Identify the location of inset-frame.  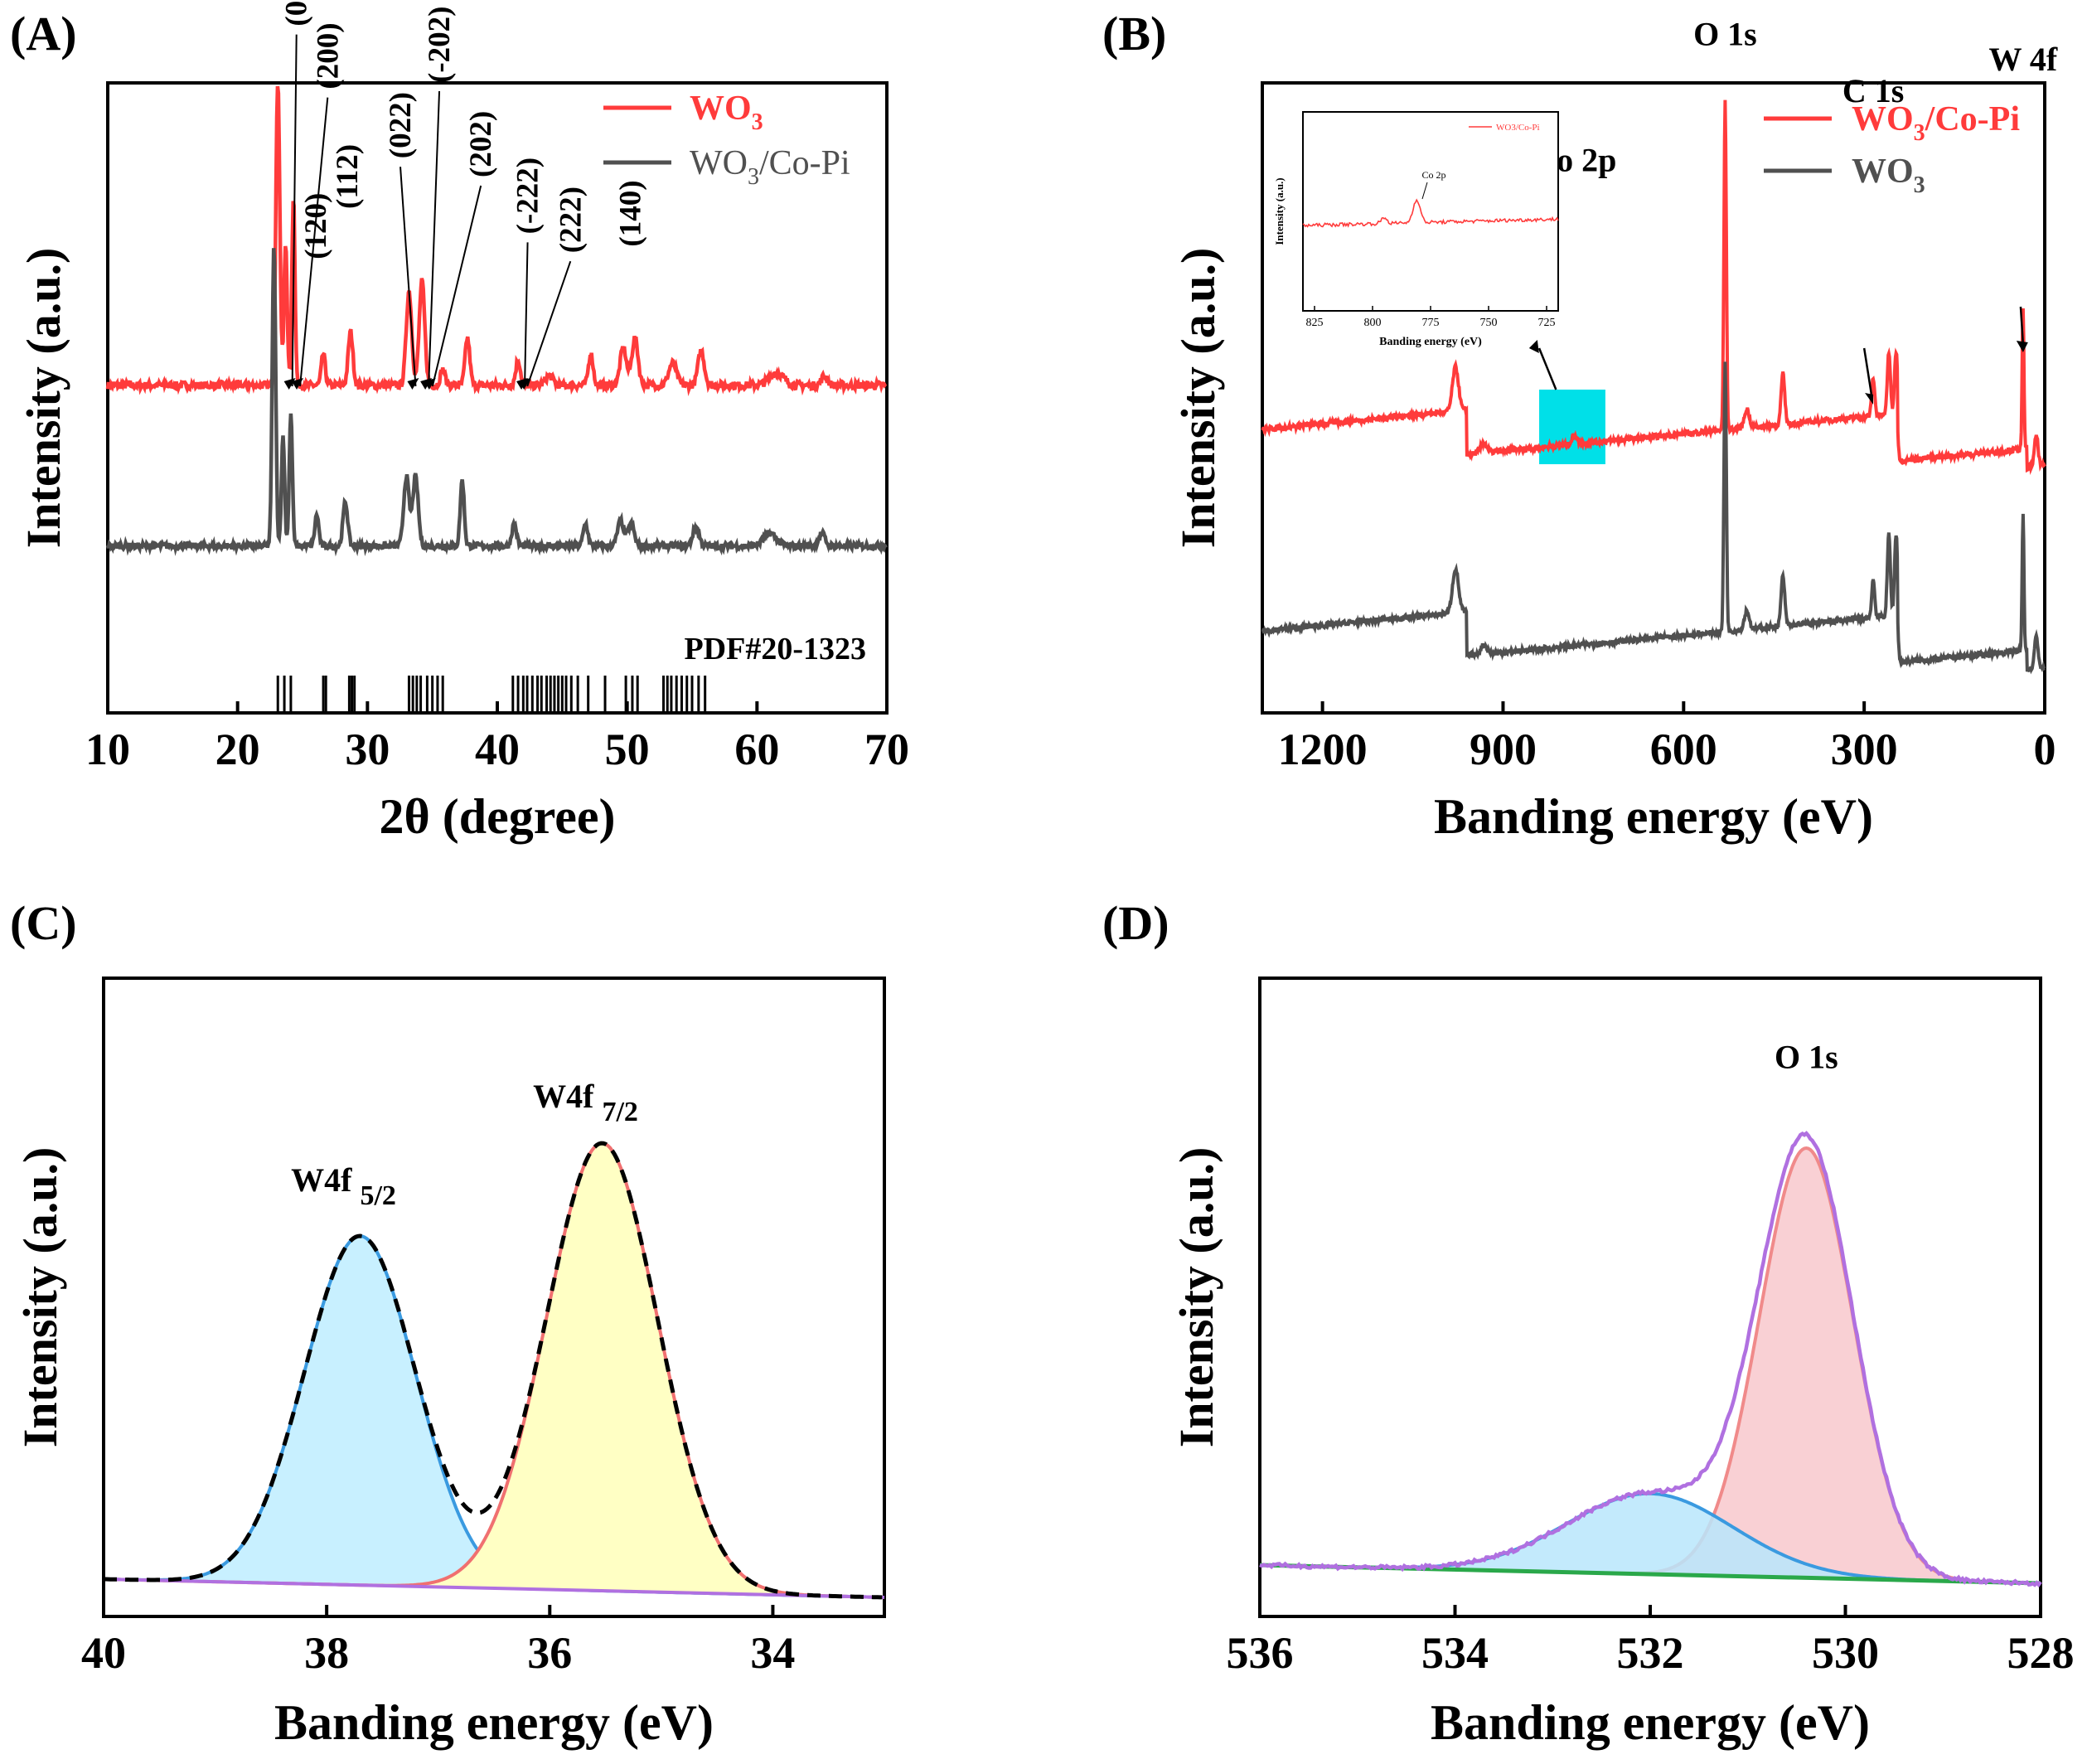
(1430, 211).